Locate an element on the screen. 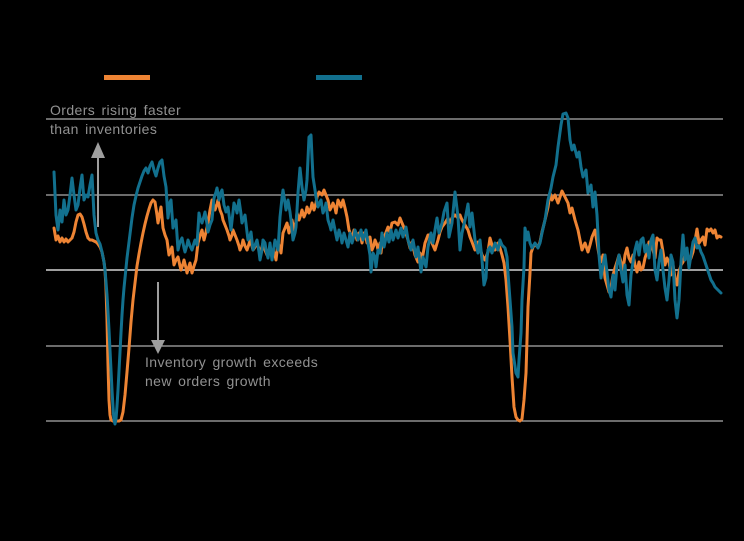 The image size is (744, 541). annotation-orders-rising-faster: Orders rising faster than inventories is located at coordinates (115, 120).